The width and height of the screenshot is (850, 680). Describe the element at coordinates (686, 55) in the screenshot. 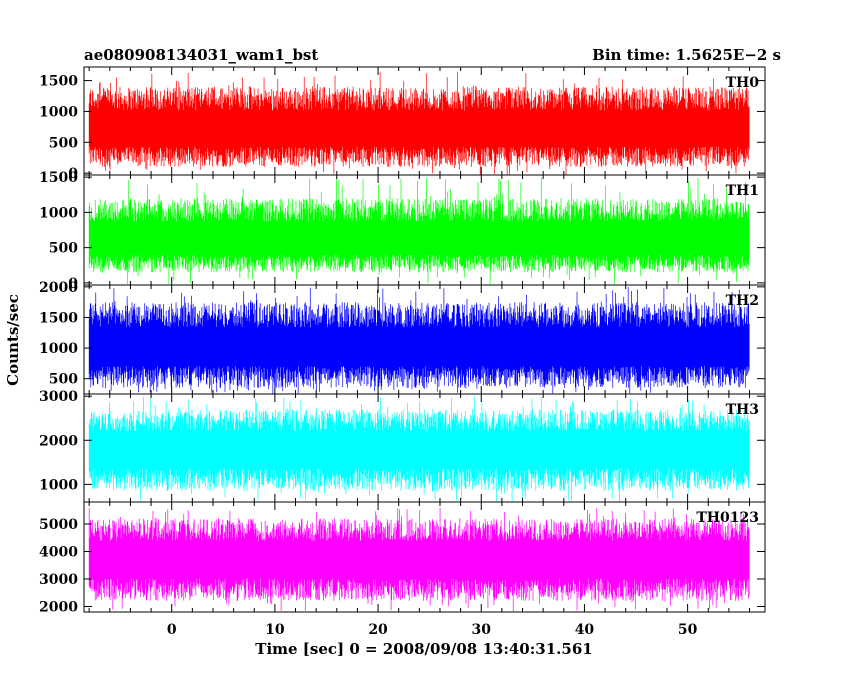

I see `bin-time-label: Bin time: 1.5625E−2 s` at that location.